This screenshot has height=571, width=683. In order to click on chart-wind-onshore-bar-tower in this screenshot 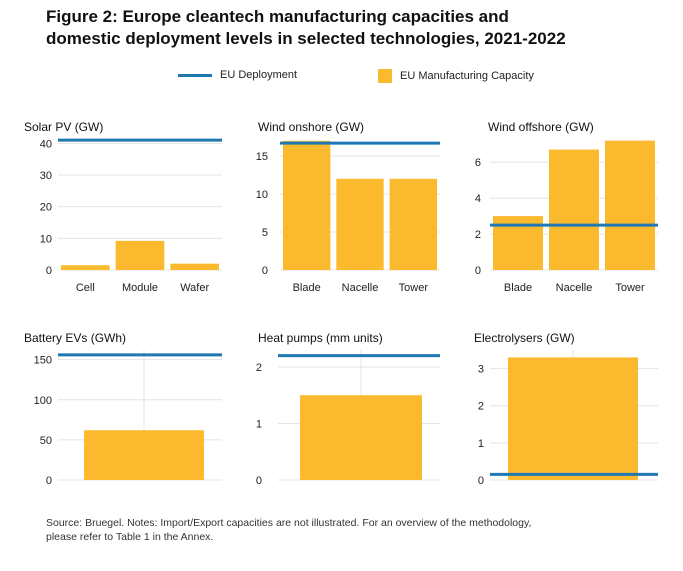, I will do `click(413, 224)`.